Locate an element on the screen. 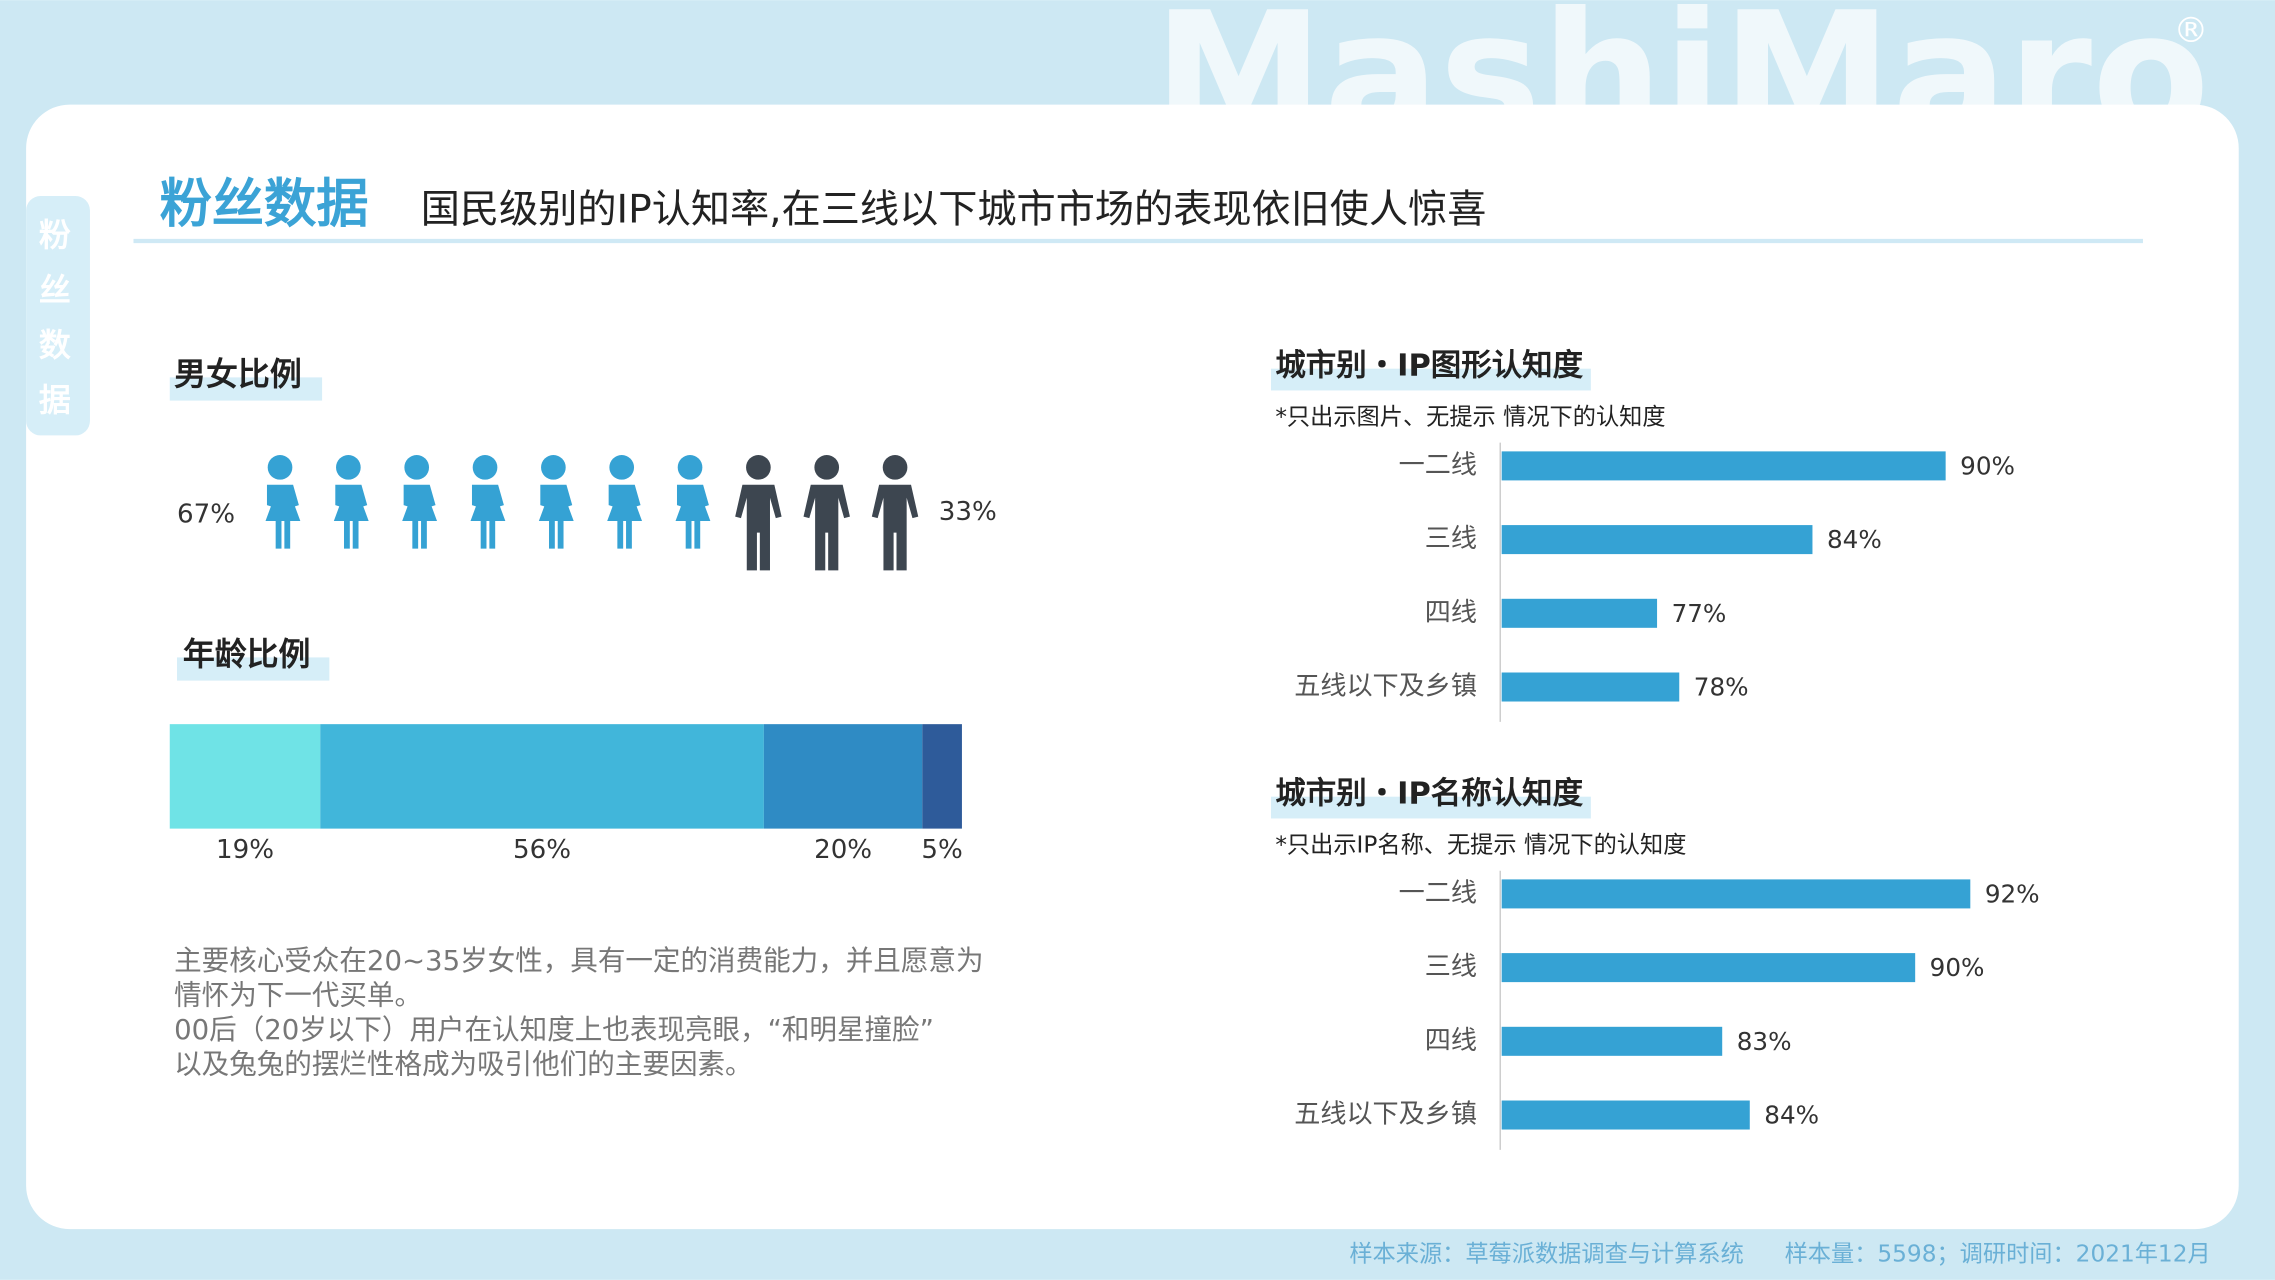 This screenshot has height=1280, width=2275. value-label: 67% is located at coordinates (206, 515).